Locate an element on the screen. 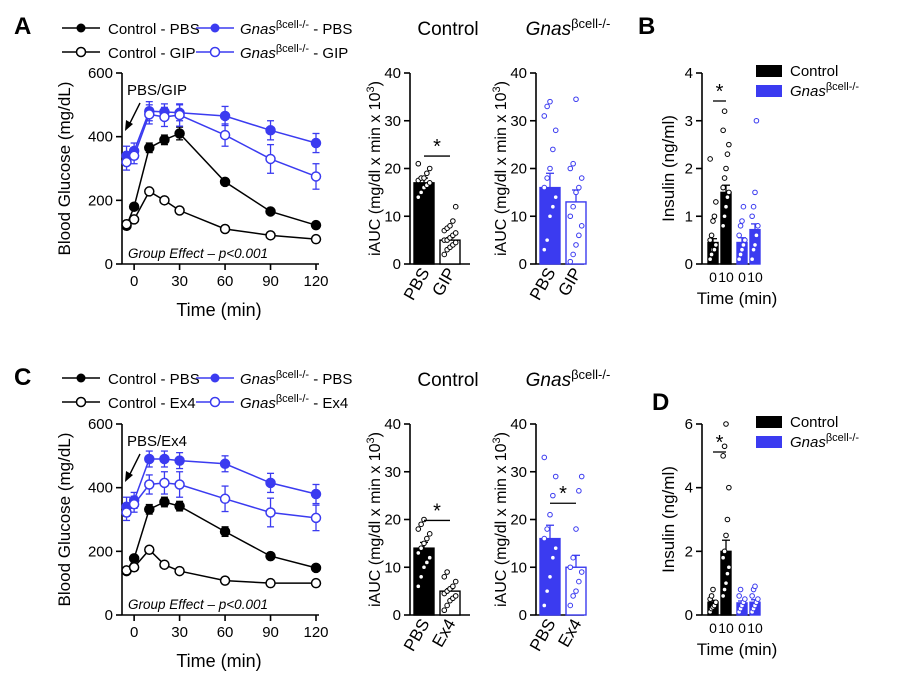  series-control-gip is located at coordinates (221, 215).